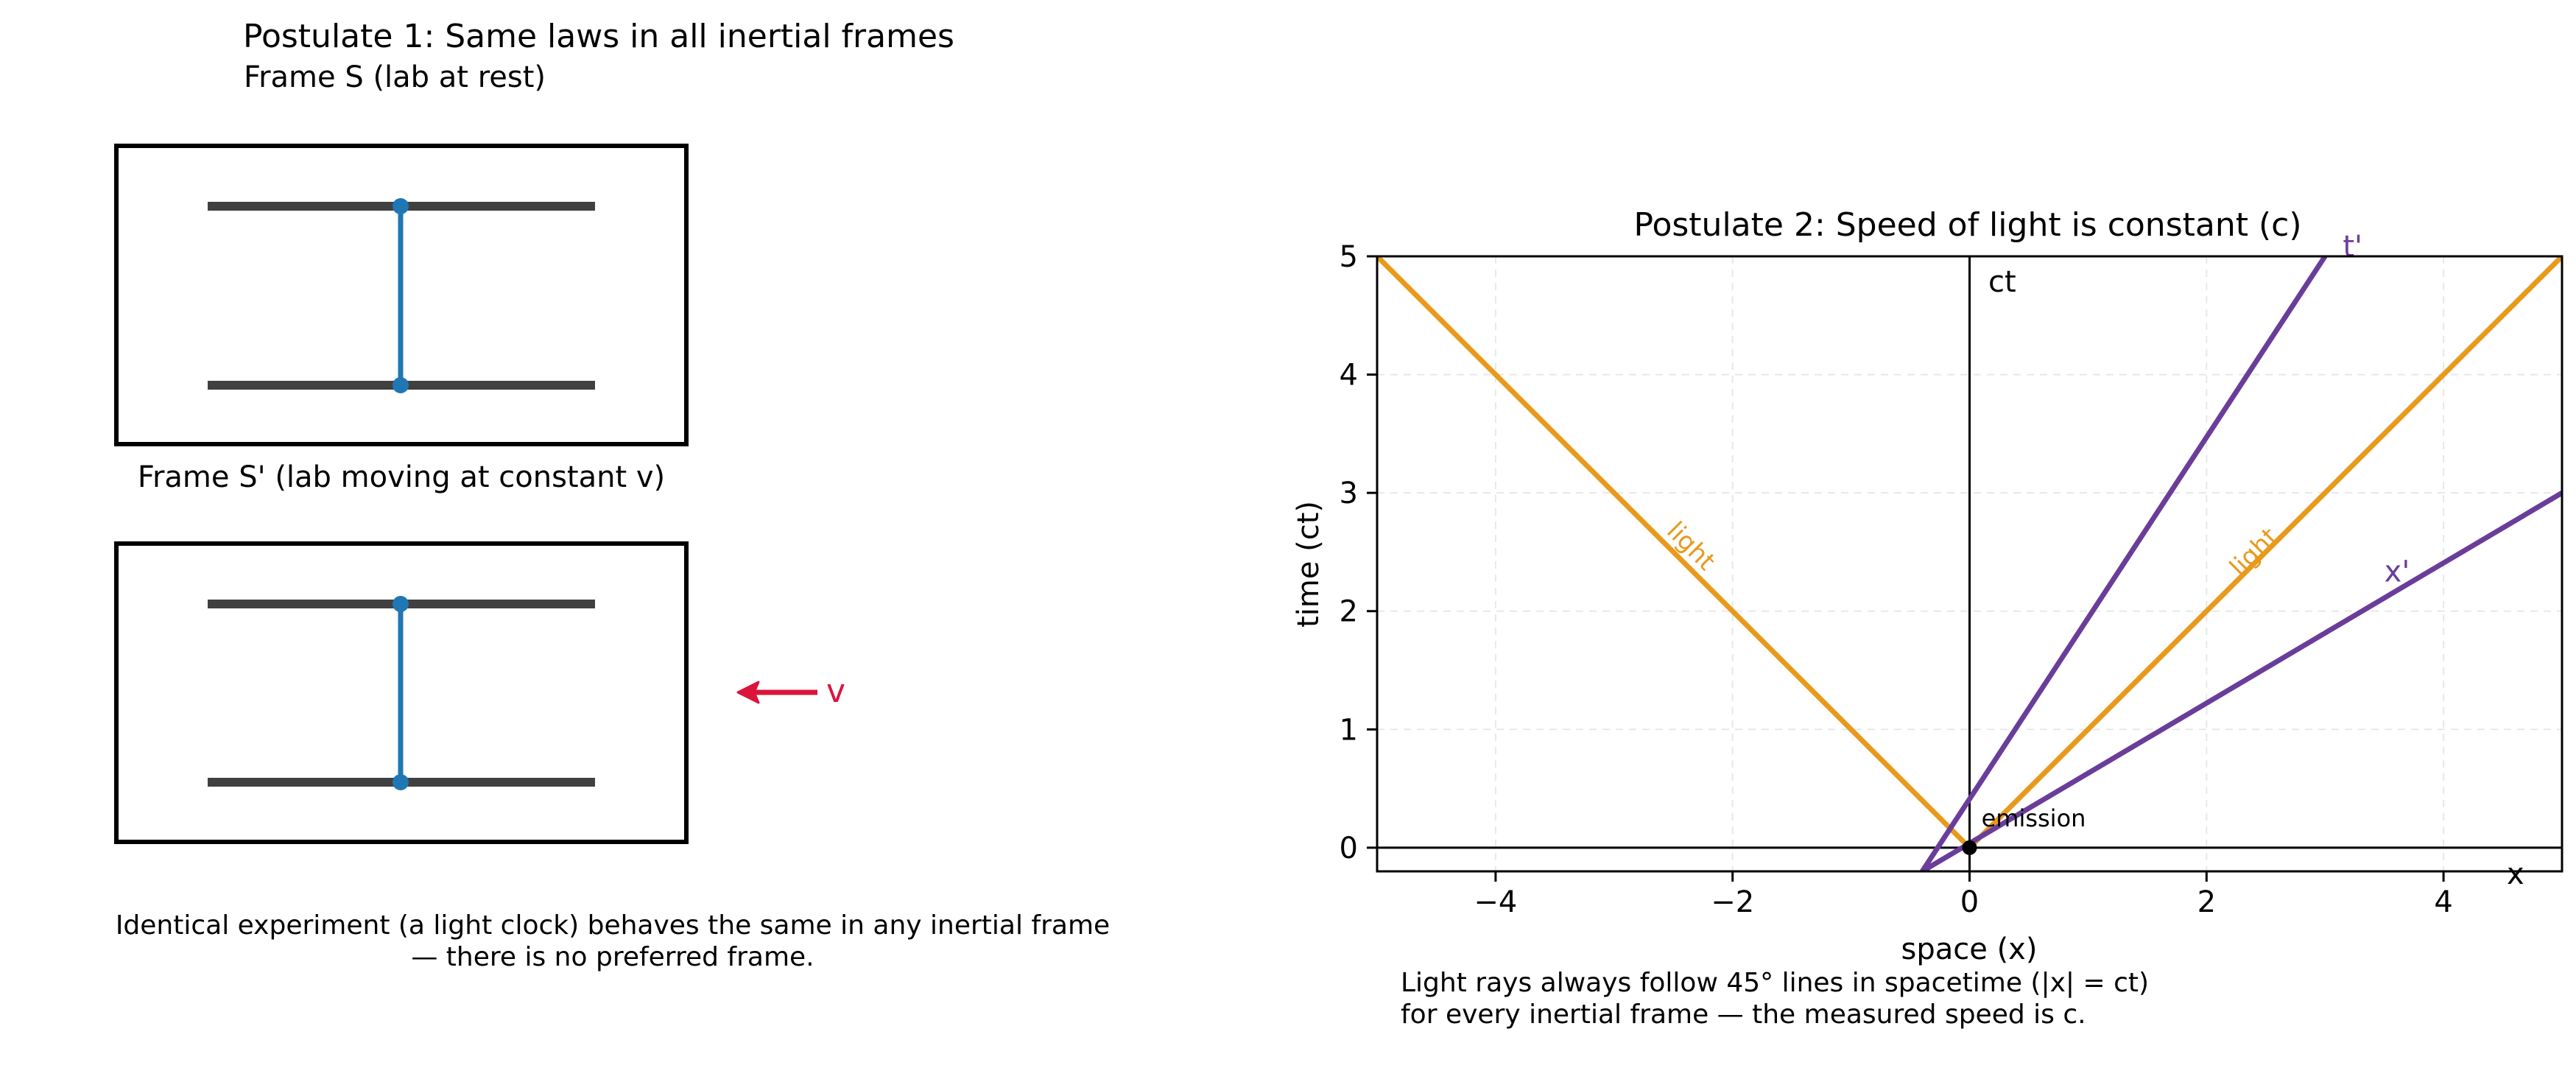 The image size is (2576, 1082). What do you see at coordinates (1349, 257) in the screenshot?
I see `y-tick-label: 5` at bounding box center [1349, 257].